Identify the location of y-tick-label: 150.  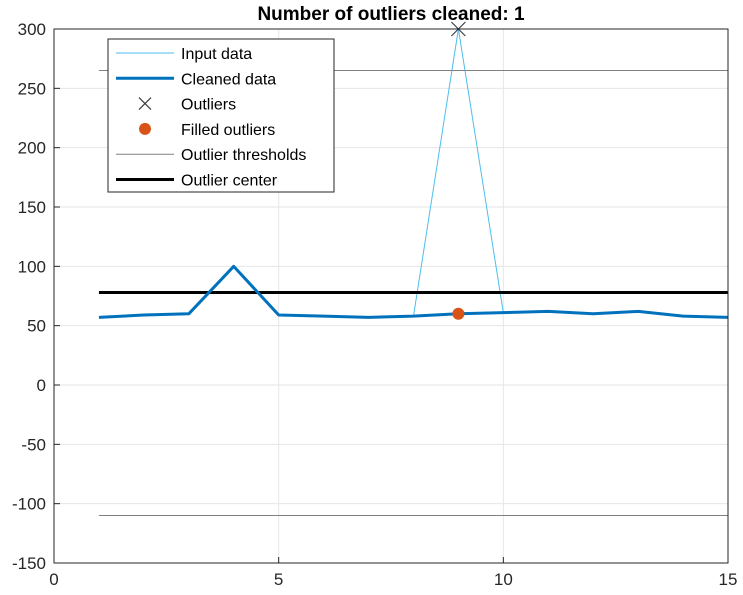
(32, 207).